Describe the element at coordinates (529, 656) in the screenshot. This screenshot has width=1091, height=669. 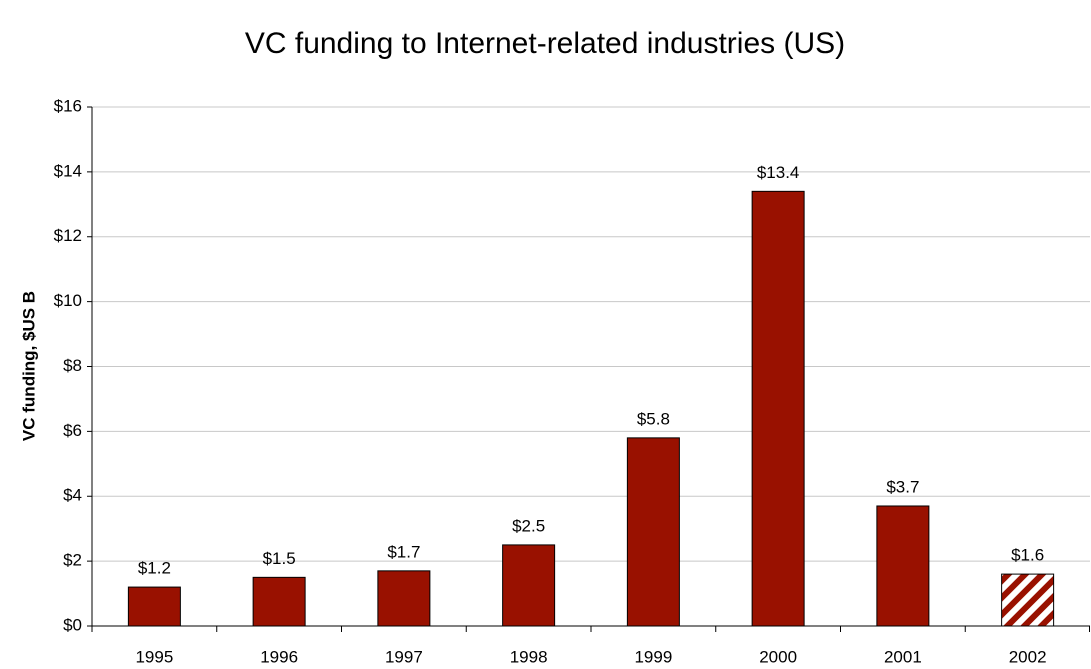
I see `x-tick-label: 1998` at that location.